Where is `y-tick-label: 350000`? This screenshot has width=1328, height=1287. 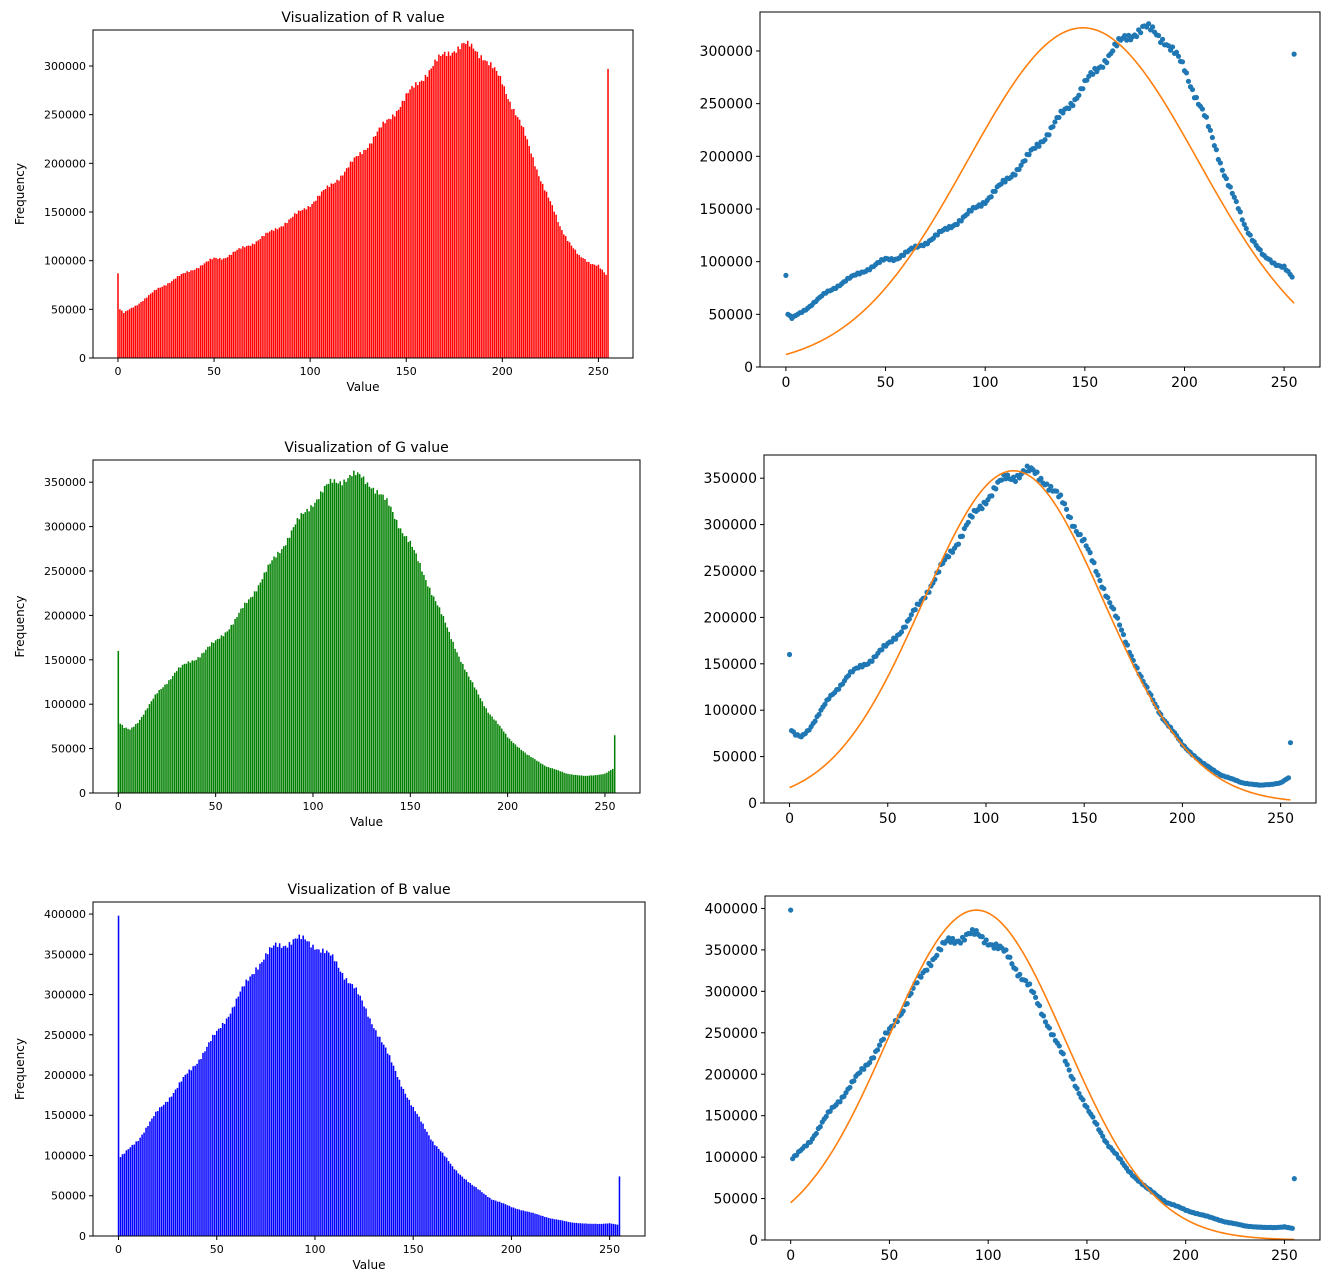 y-tick-label: 350000 is located at coordinates (730, 479).